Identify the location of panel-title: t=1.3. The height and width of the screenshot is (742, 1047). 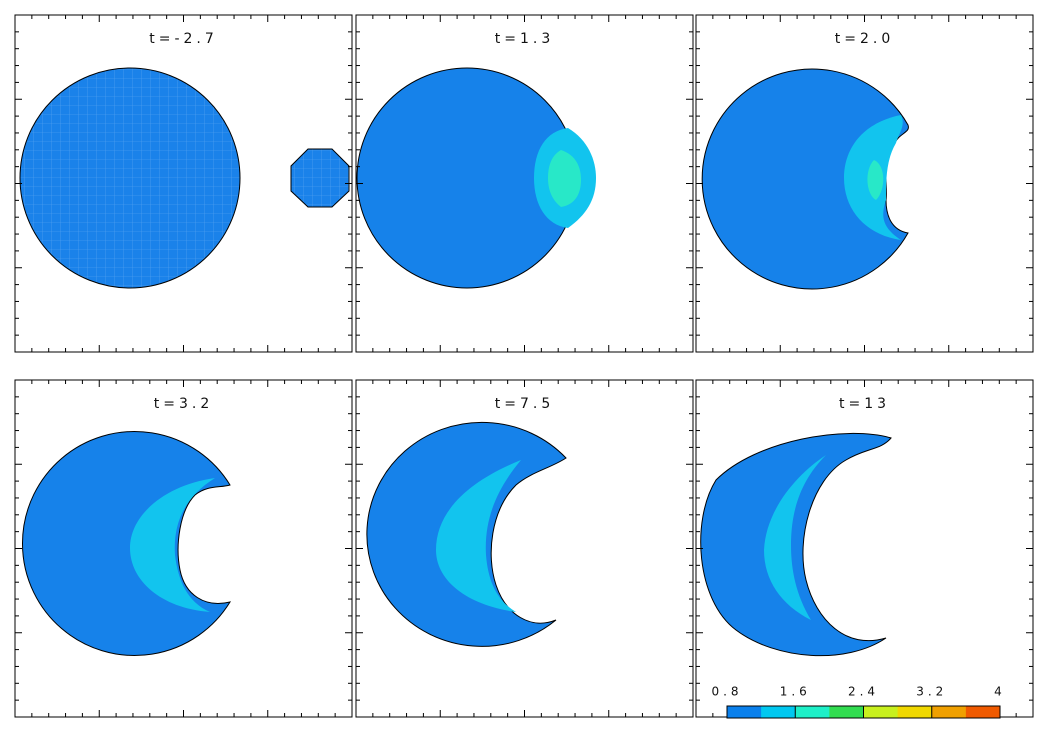
(524, 39).